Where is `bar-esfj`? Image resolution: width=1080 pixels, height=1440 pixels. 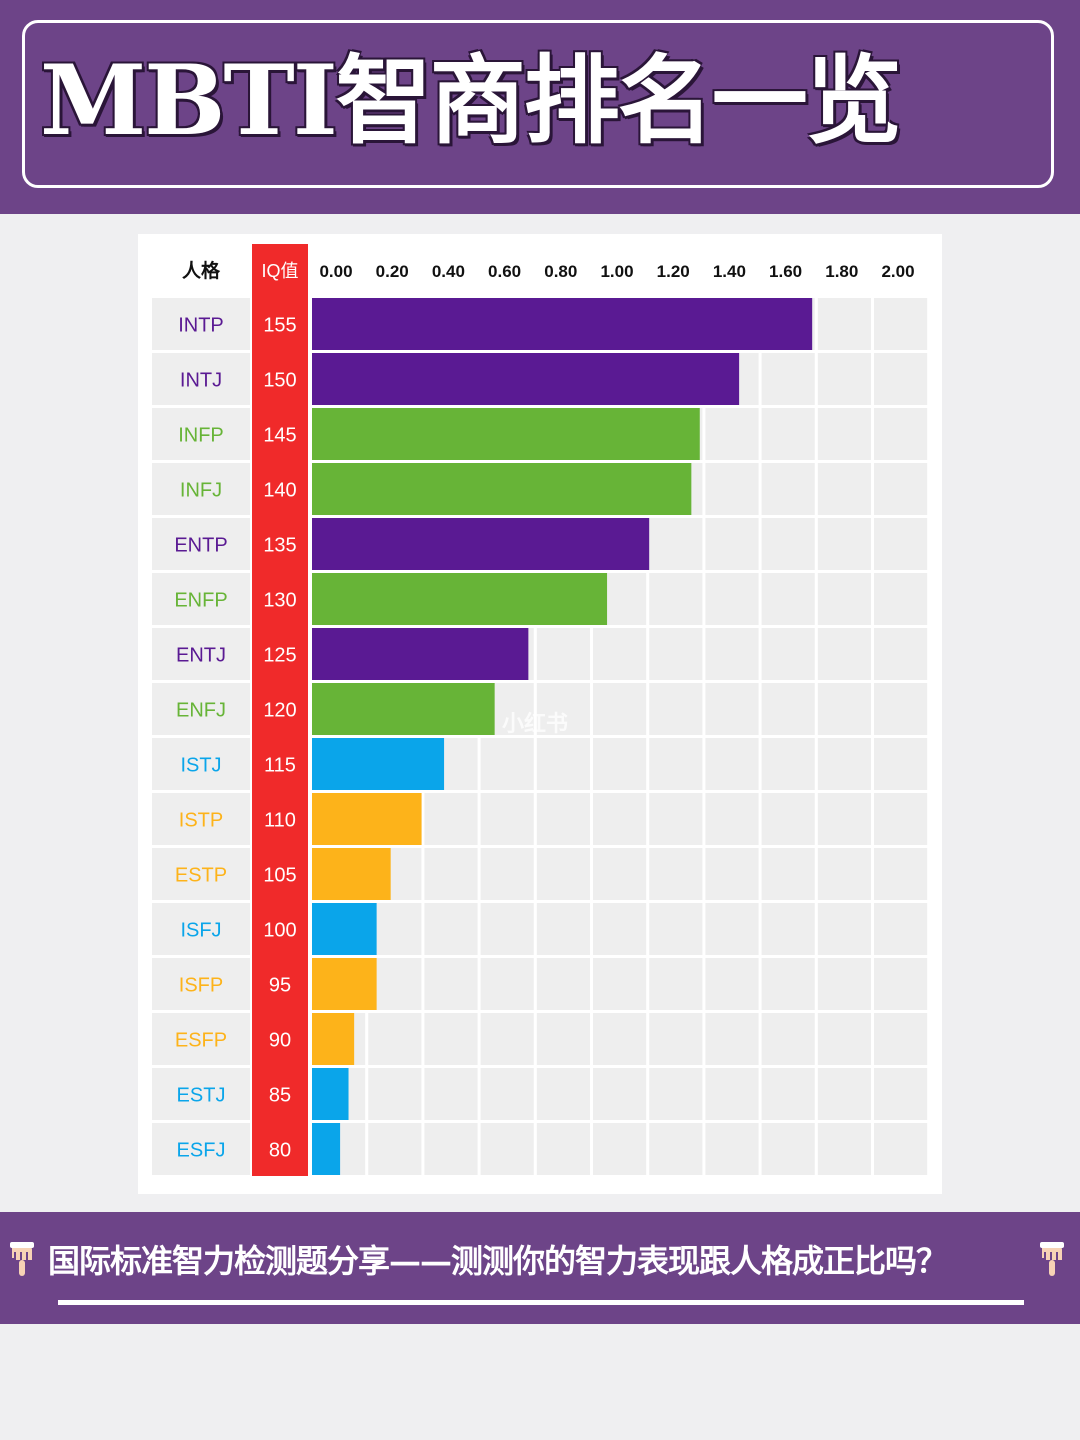 bar-esfj is located at coordinates (326, 1149).